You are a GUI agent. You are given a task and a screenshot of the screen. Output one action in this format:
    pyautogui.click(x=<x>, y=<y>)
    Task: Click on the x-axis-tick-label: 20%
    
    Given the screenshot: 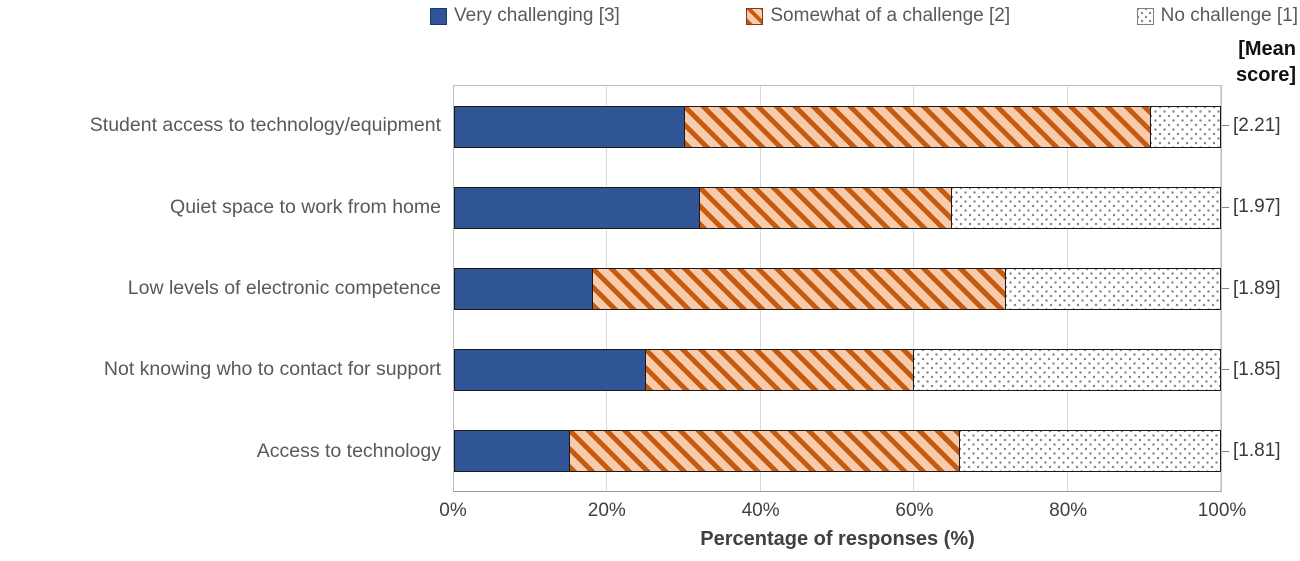 What is the action you would take?
    pyautogui.click(x=606, y=510)
    